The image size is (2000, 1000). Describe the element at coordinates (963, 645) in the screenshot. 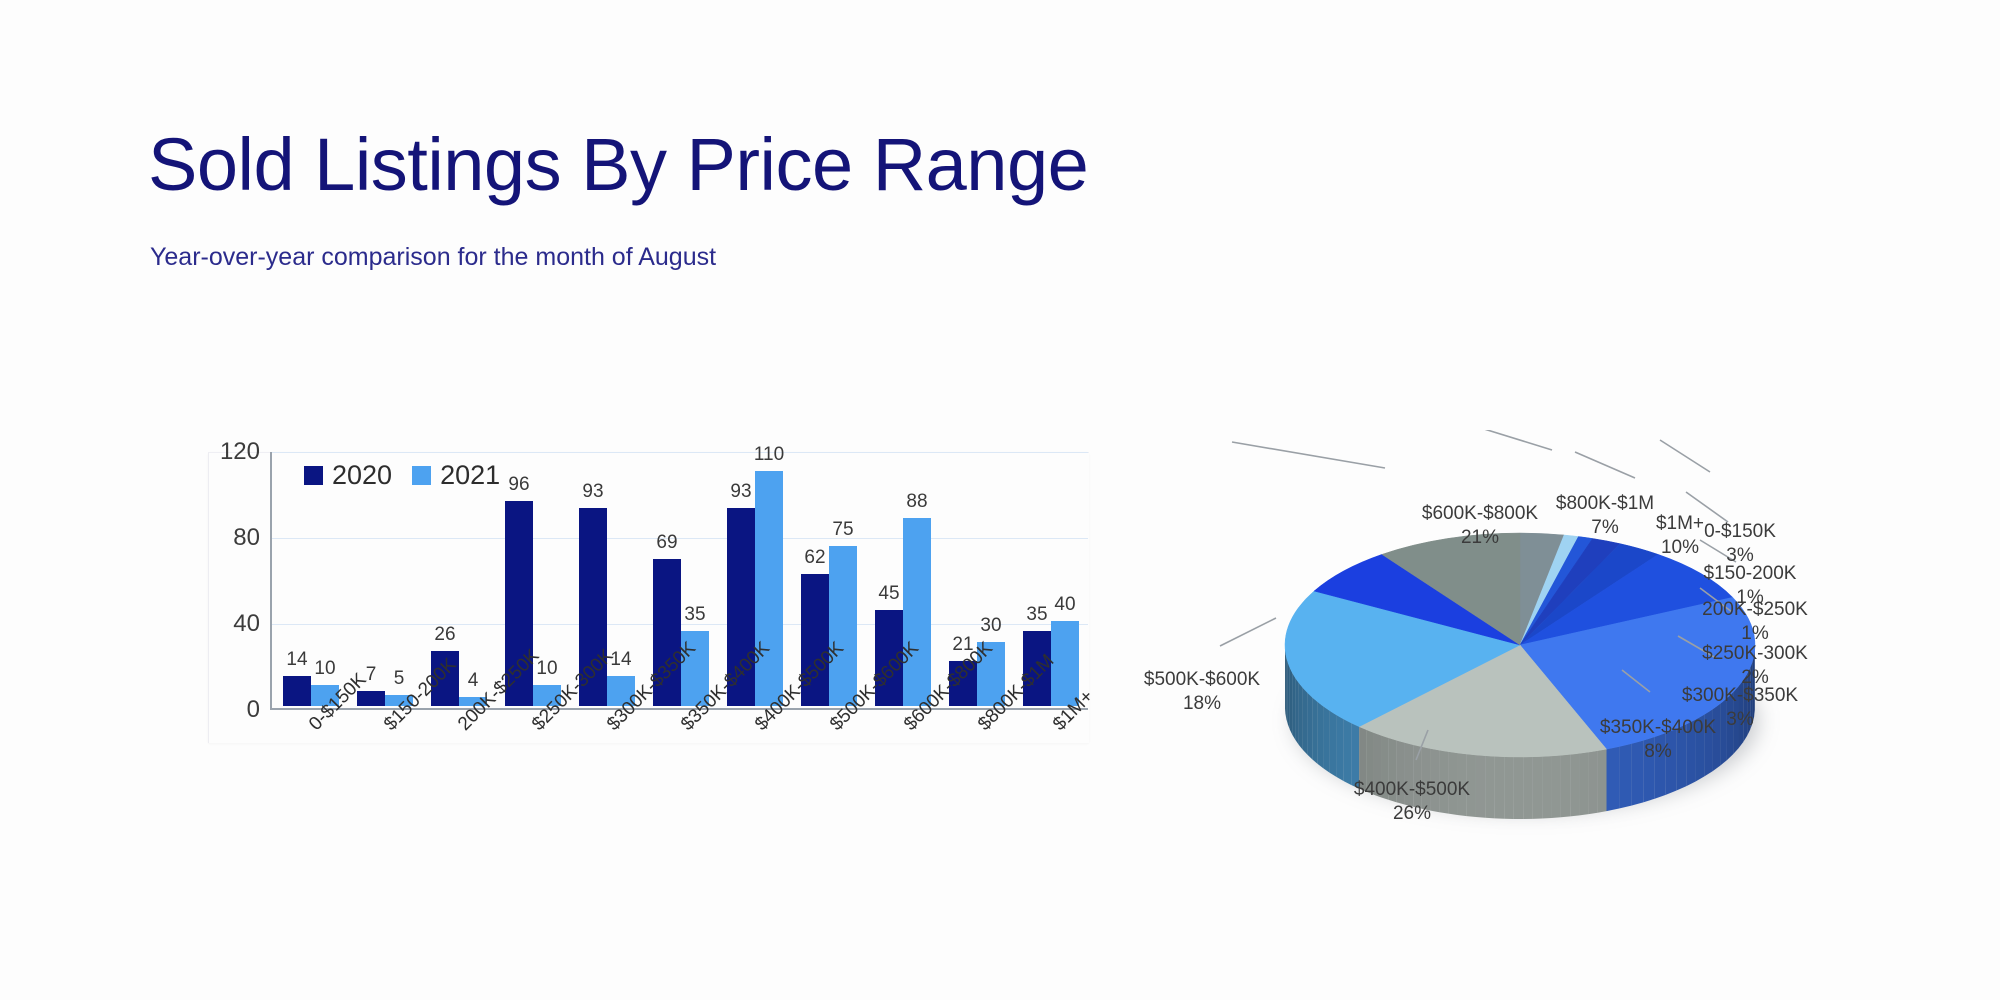

I see `bar-value-label: 21` at that location.